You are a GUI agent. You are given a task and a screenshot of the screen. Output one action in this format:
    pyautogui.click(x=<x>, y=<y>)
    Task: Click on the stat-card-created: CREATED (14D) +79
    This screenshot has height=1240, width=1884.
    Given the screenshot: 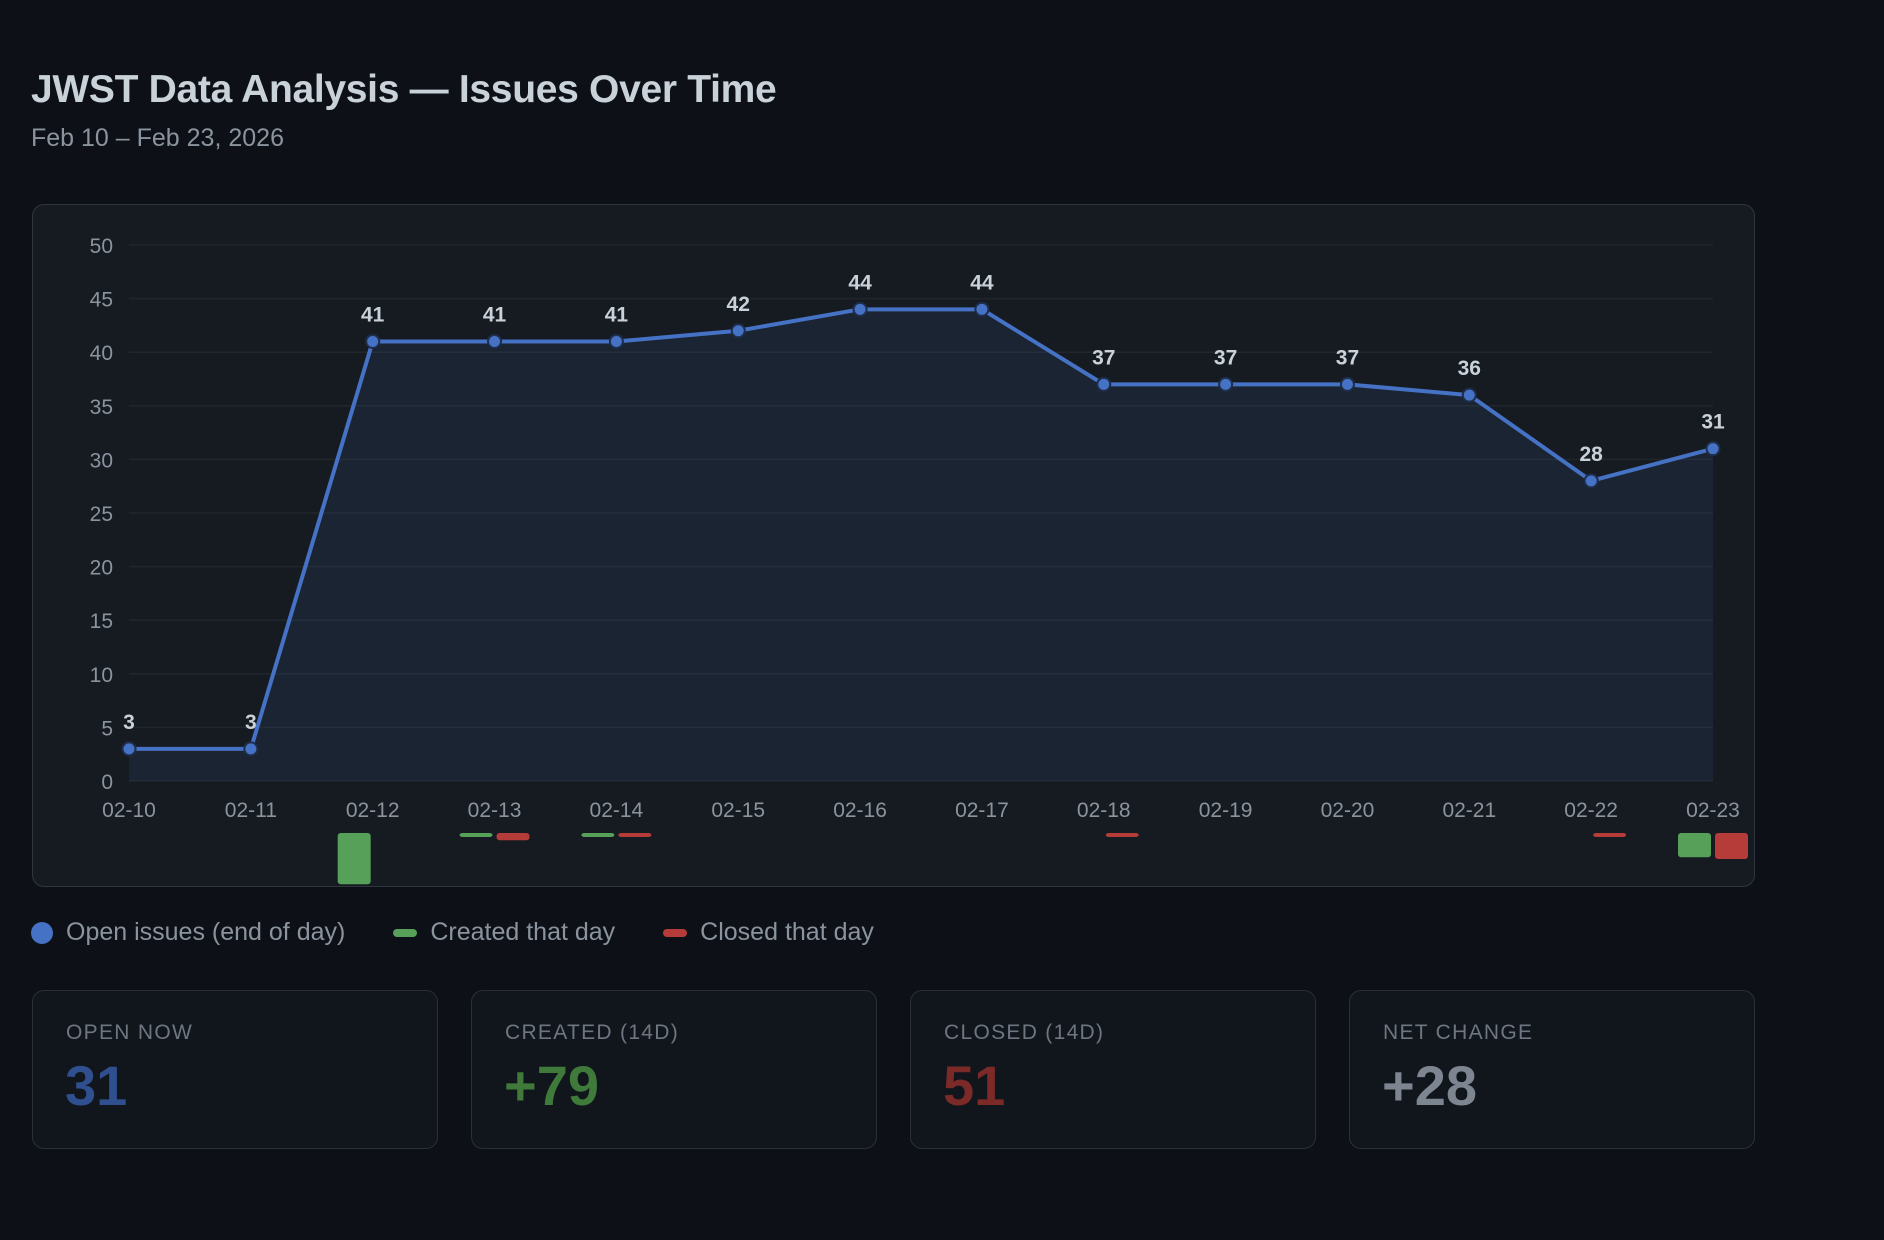 What is the action you would take?
    pyautogui.click(x=674, y=1069)
    